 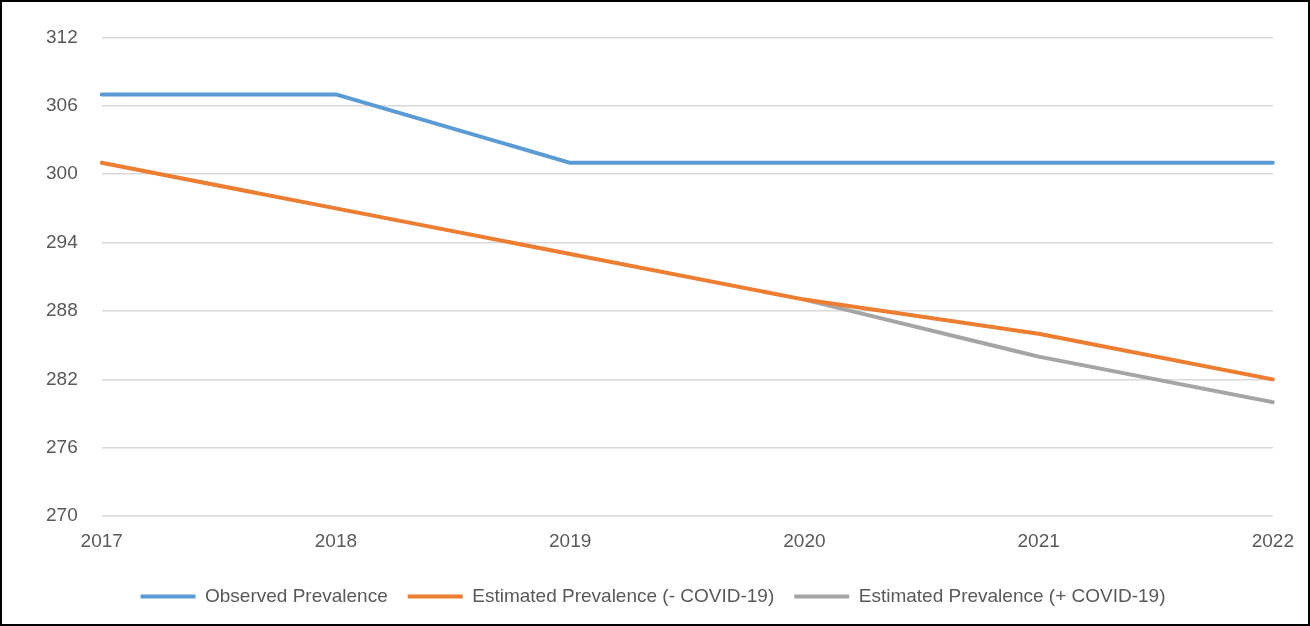 I want to click on x-tick-label: 2018, so click(x=336, y=540).